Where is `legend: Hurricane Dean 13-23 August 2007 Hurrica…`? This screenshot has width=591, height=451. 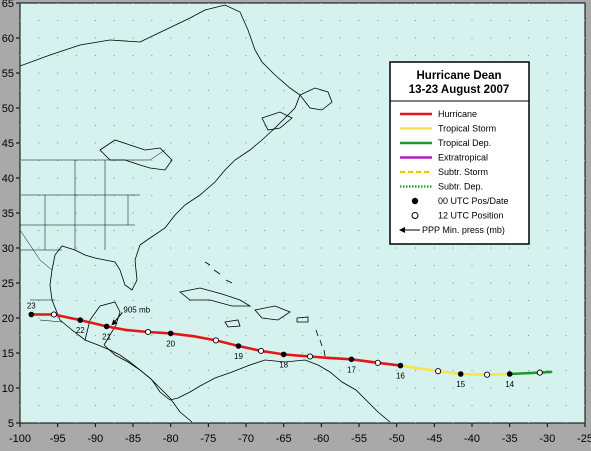 legend: Hurricane Dean 13-23 August 2007 Hurrica… is located at coordinates (459, 153).